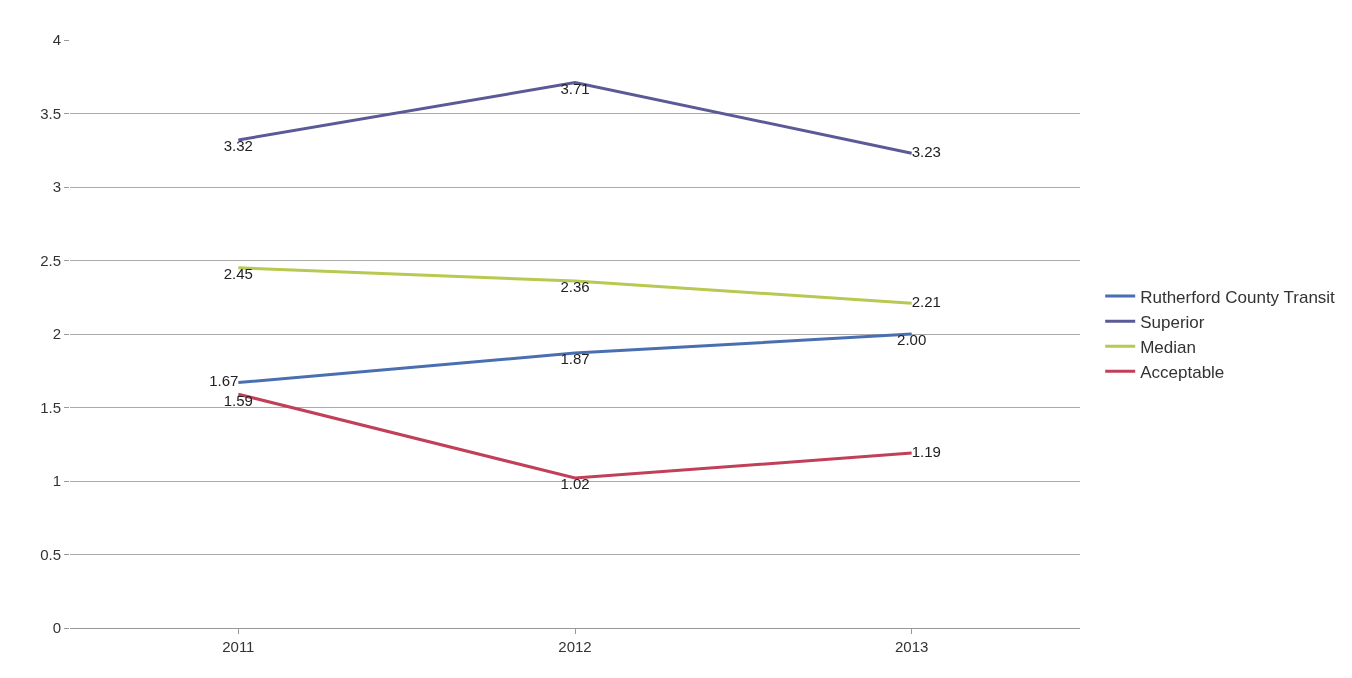 The width and height of the screenshot is (1352, 678). What do you see at coordinates (575, 646) in the screenshot?
I see `x-tick-label: 2012` at bounding box center [575, 646].